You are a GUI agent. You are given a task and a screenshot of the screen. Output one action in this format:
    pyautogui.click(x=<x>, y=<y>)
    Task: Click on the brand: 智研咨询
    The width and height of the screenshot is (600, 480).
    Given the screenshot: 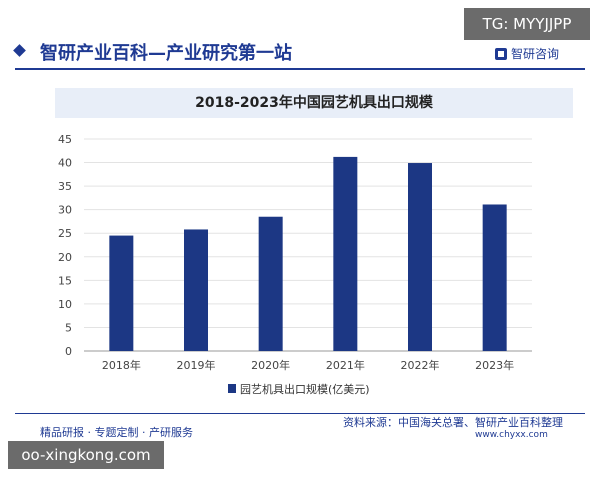 What is the action you would take?
    pyautogui.click(x=527, y=53)
    